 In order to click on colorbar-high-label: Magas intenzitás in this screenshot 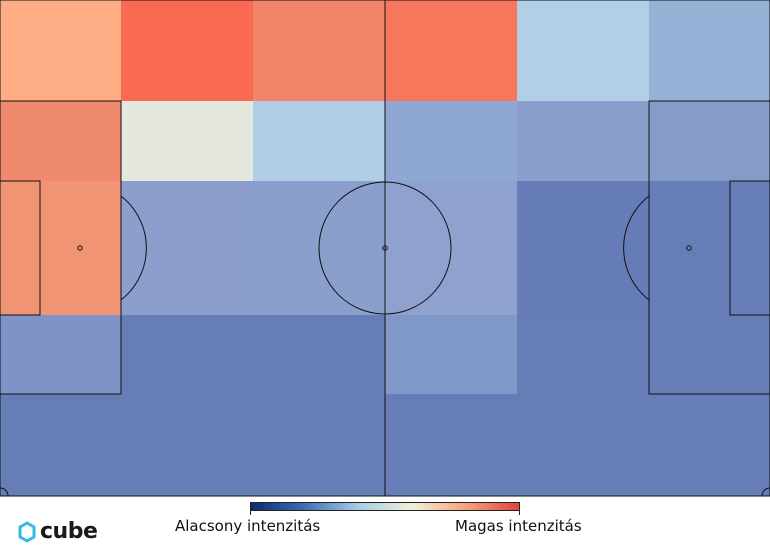, I will do `click(518, 526)`.